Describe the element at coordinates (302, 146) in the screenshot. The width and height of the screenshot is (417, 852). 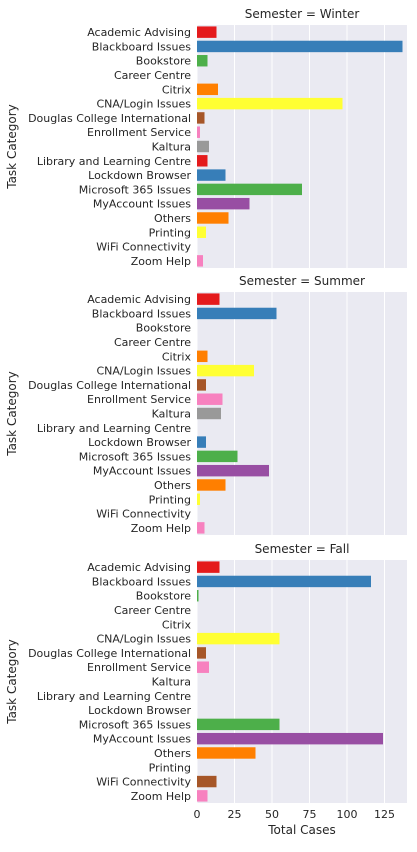
I see `plot-area-winter` at that location.